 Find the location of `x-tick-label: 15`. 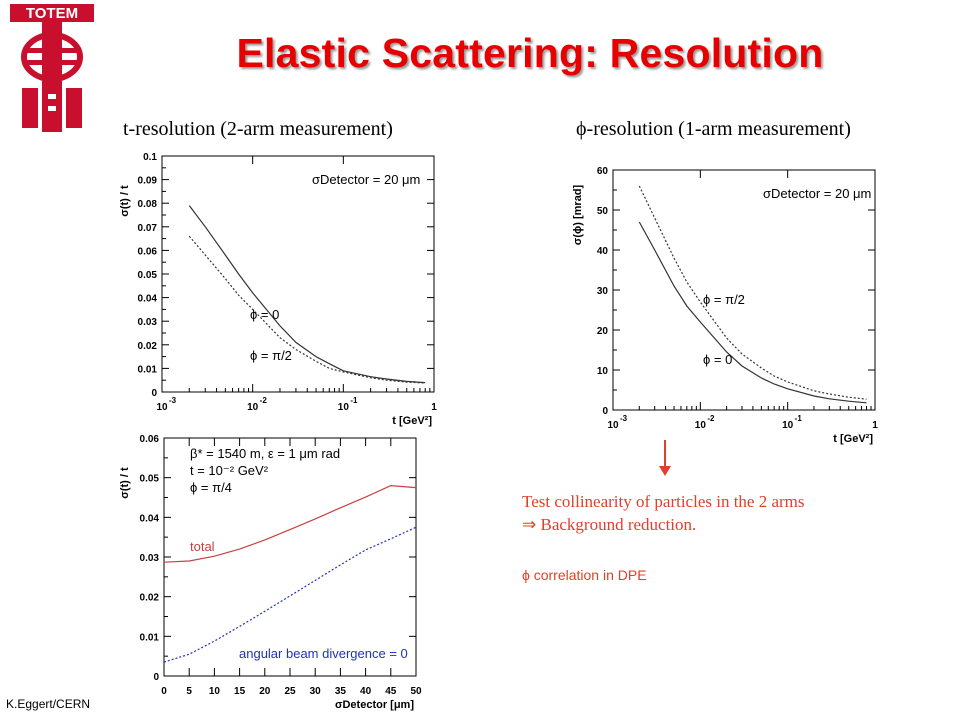

x-tick-label: 15 is located at coordinates (240, 691).